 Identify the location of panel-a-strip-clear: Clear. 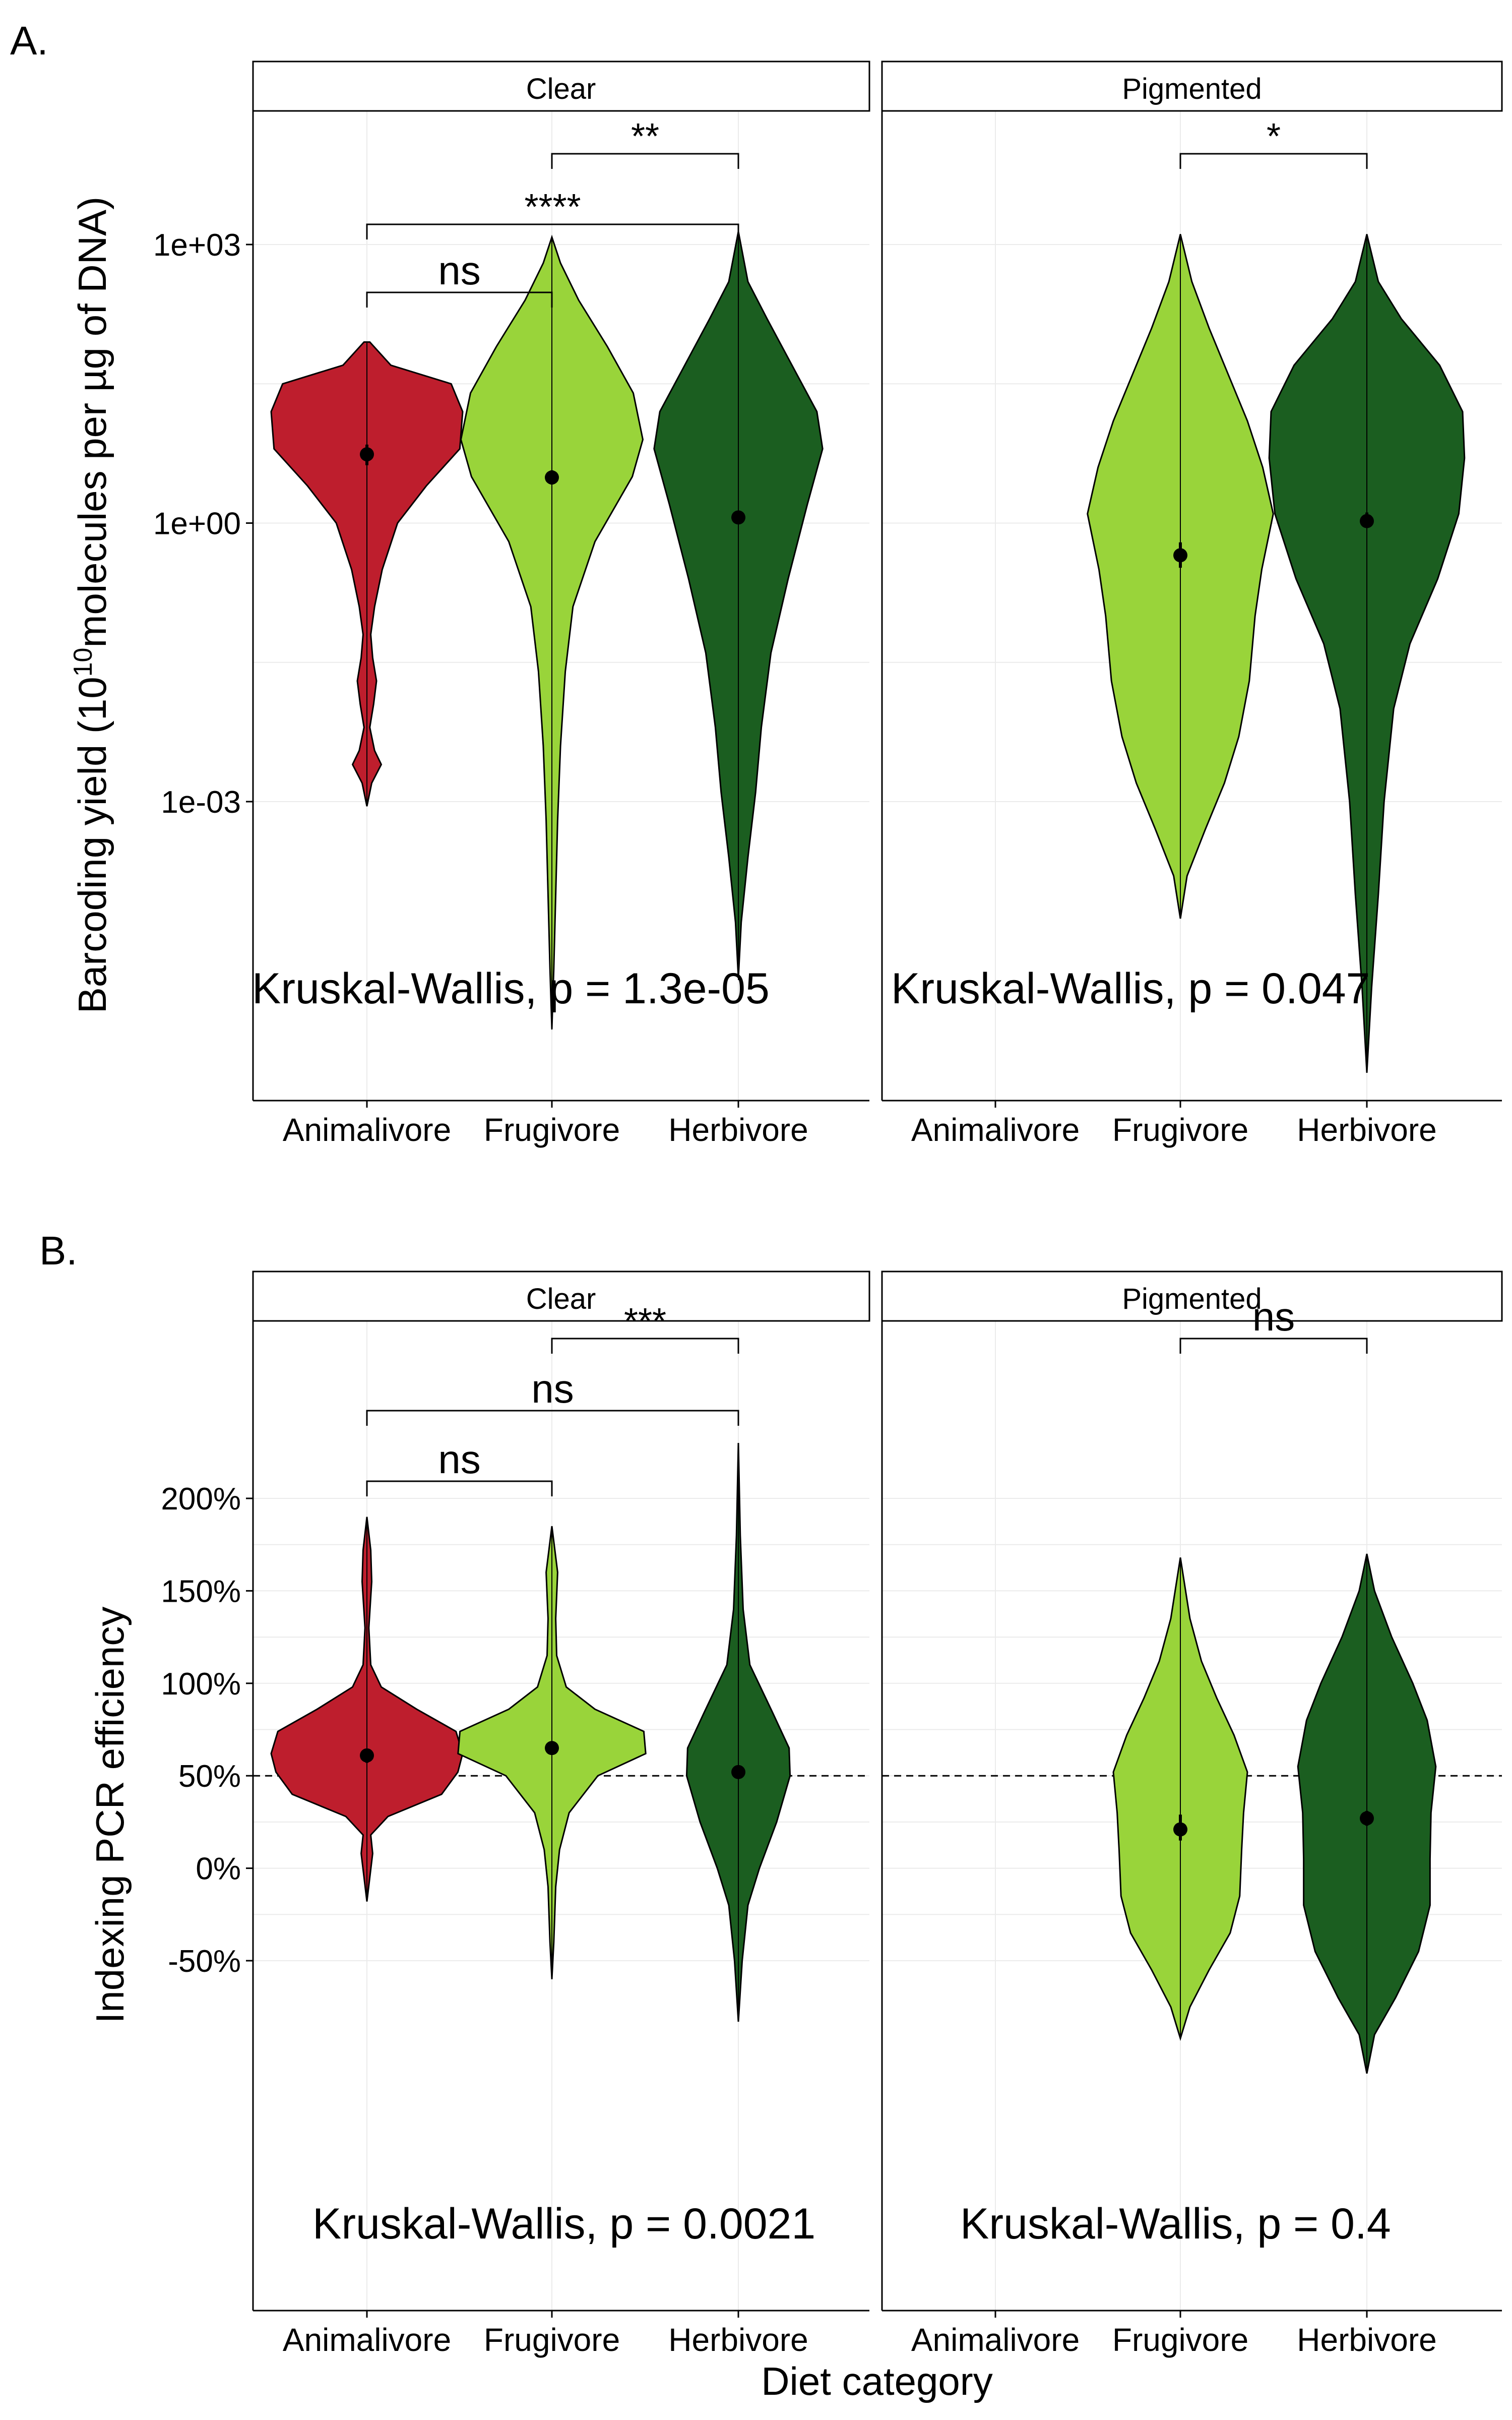
(561, 86).